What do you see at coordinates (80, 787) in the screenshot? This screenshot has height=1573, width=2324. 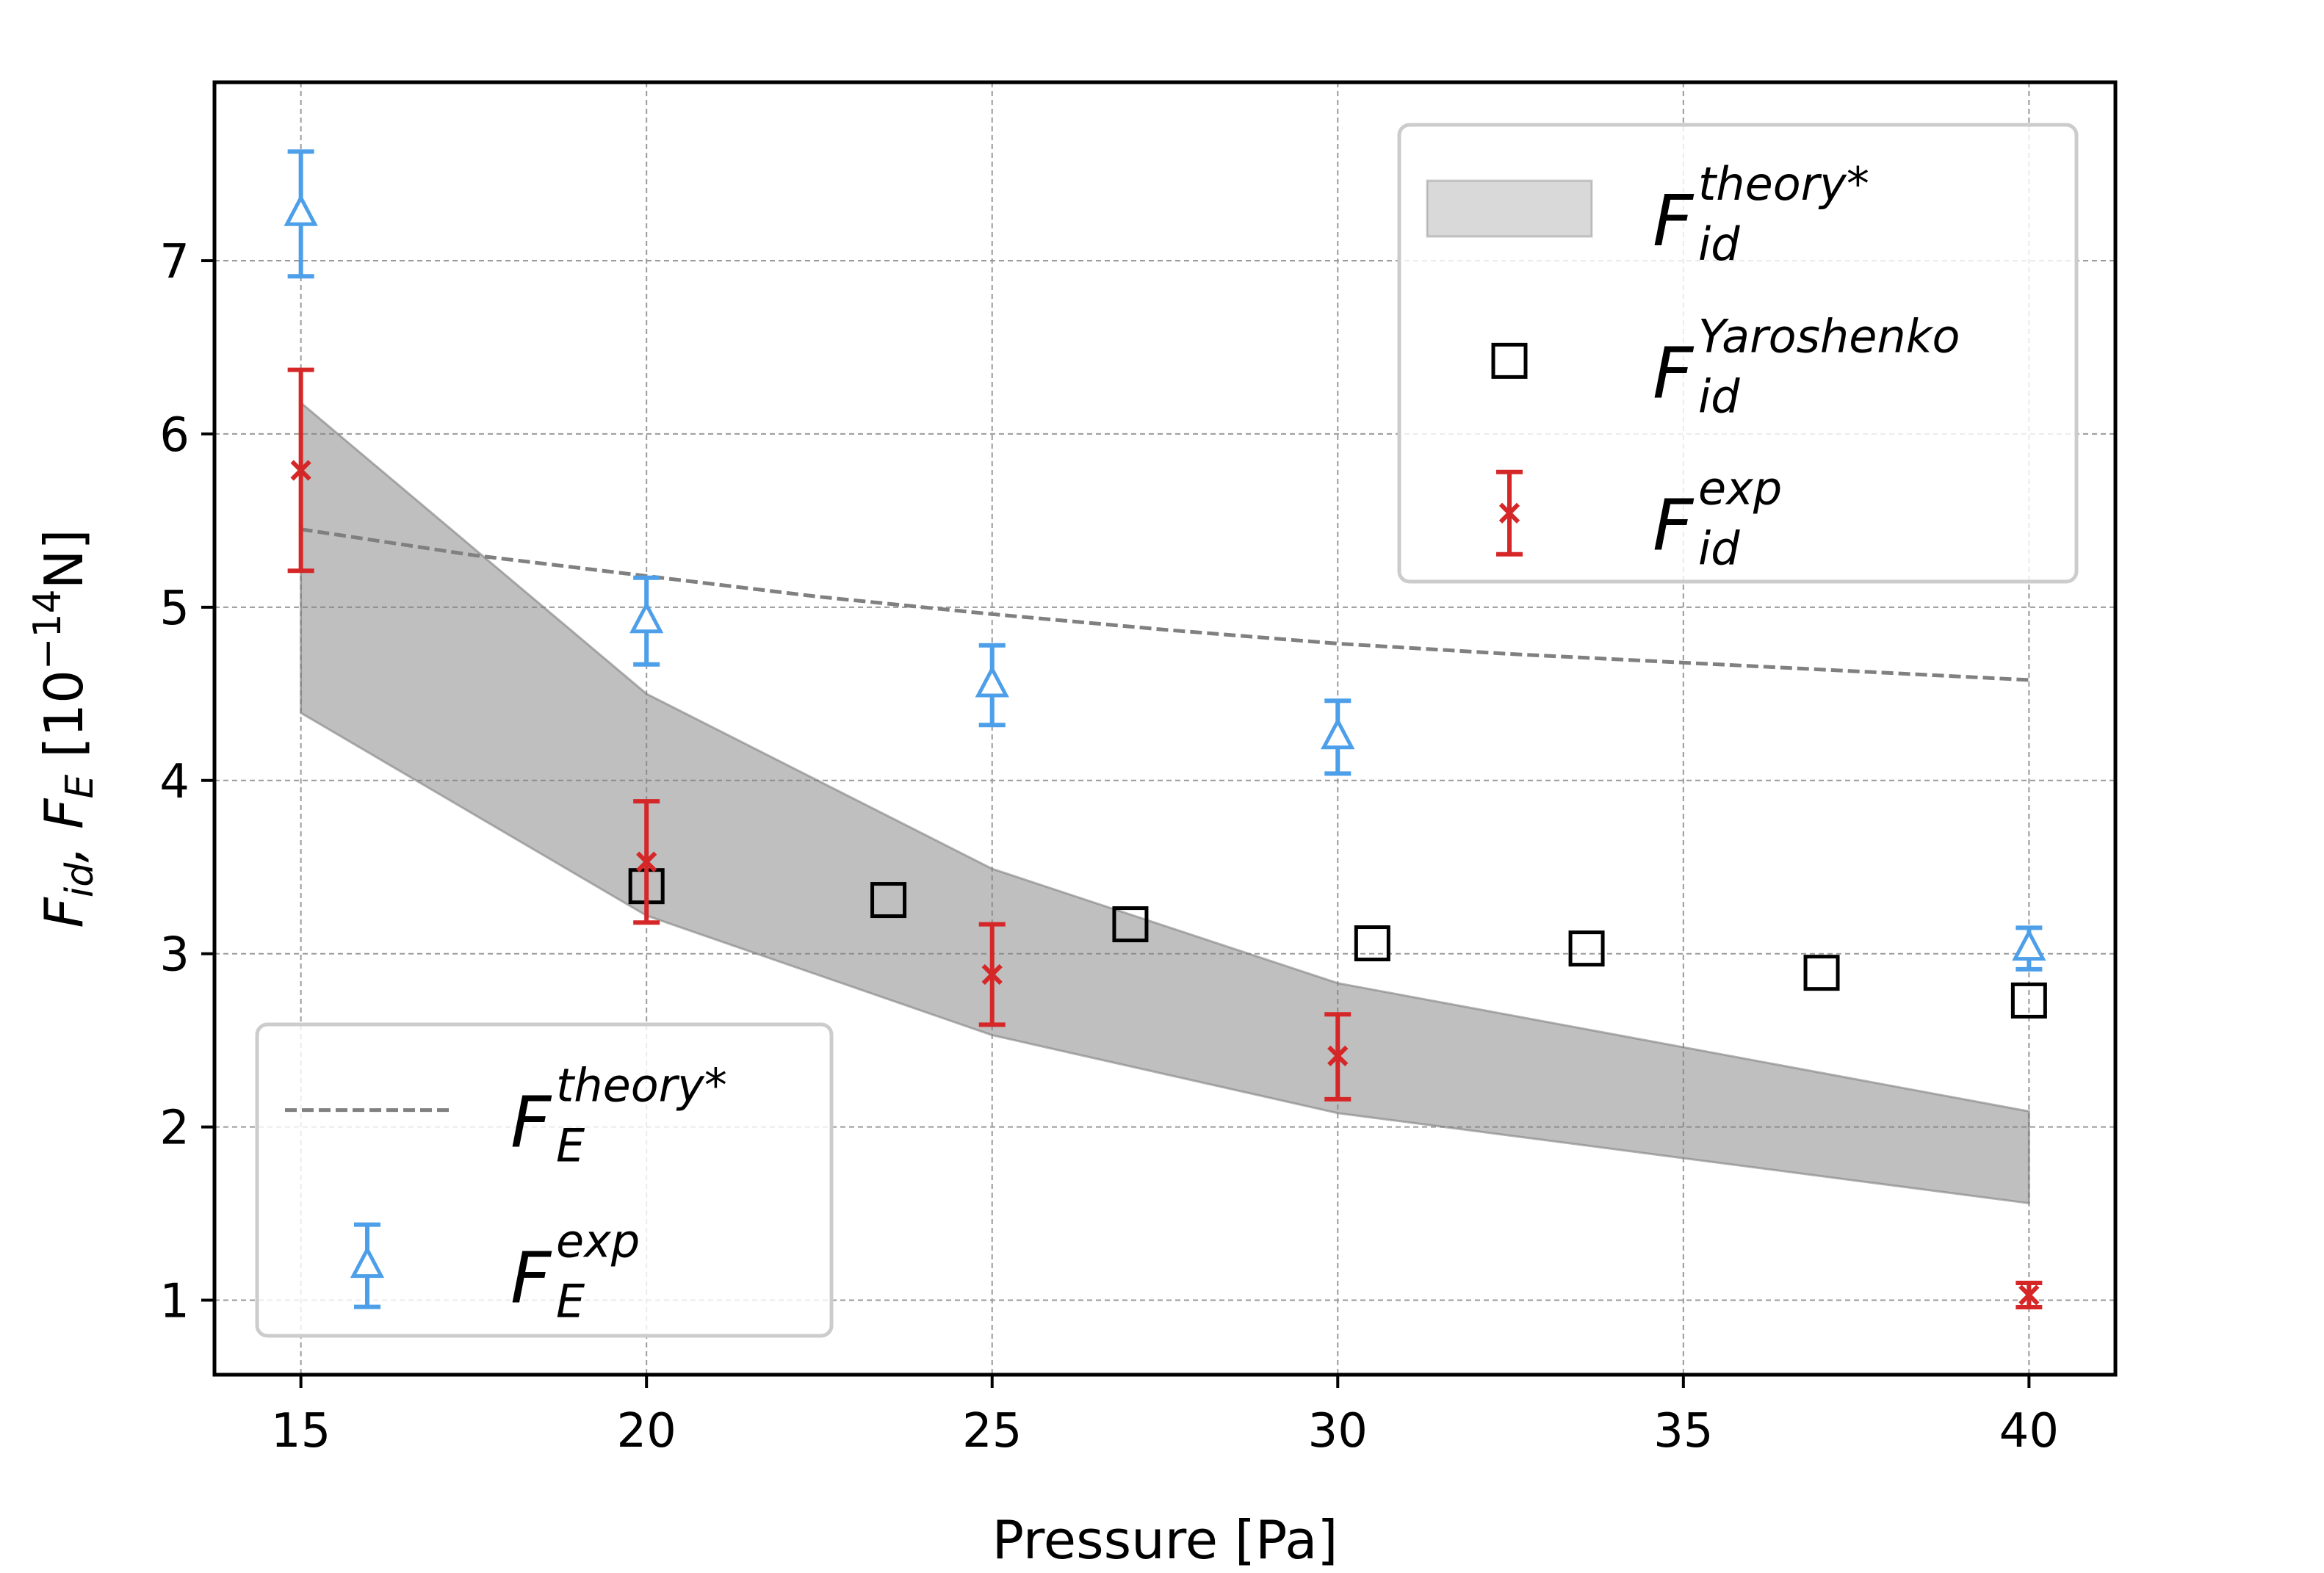 I see `y-axis-title-sub-2: E` at bounding box center [80, 787].